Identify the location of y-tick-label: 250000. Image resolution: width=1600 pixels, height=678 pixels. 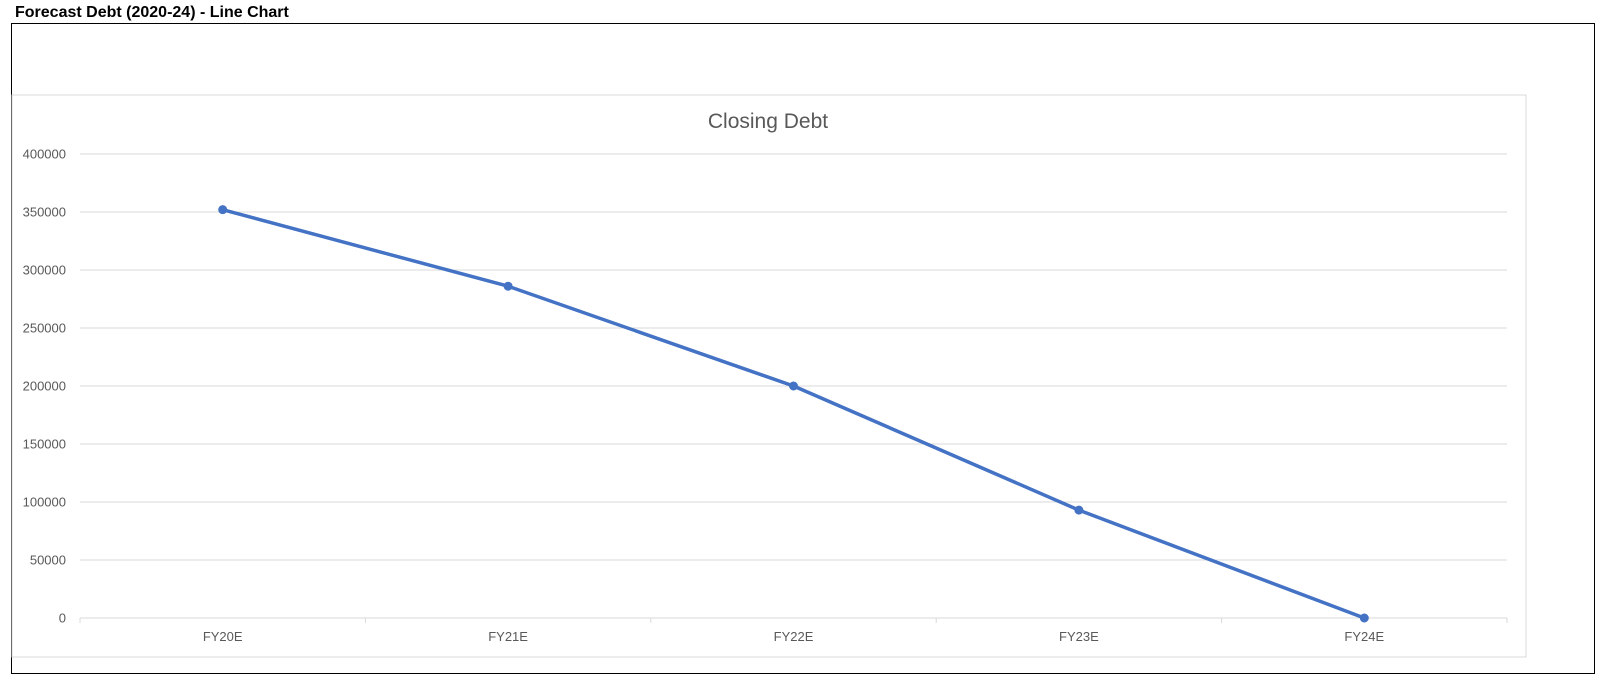
(44, 328).